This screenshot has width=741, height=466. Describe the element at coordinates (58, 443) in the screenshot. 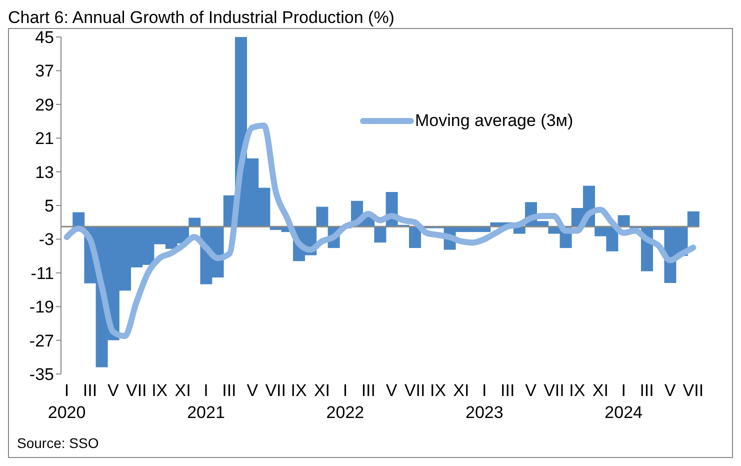

I see `source-note: Source: SSO` at that location.